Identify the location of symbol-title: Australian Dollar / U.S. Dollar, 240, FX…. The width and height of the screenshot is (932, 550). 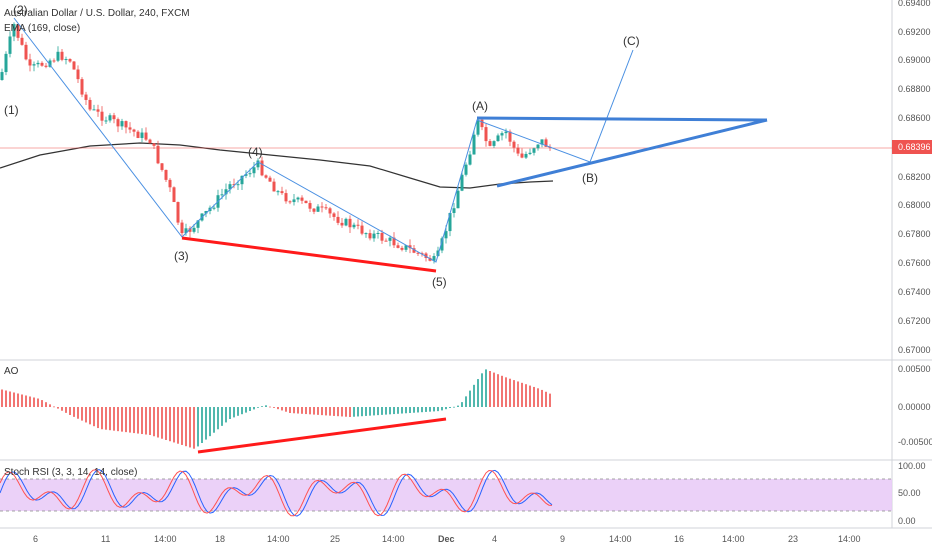
(97, 13).